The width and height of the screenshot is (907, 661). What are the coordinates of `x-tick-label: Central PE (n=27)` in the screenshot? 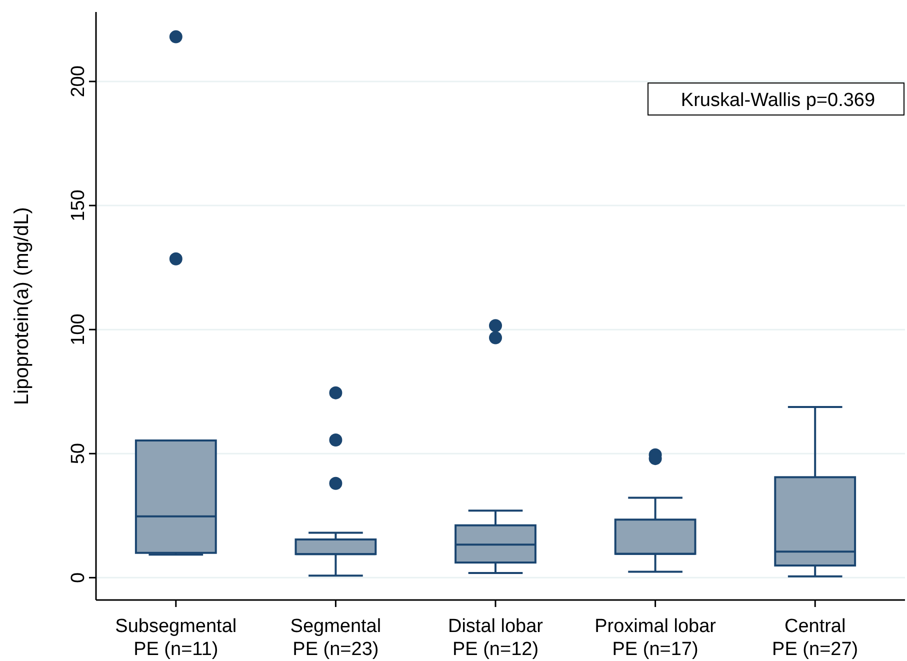 It's located at (815, 638).